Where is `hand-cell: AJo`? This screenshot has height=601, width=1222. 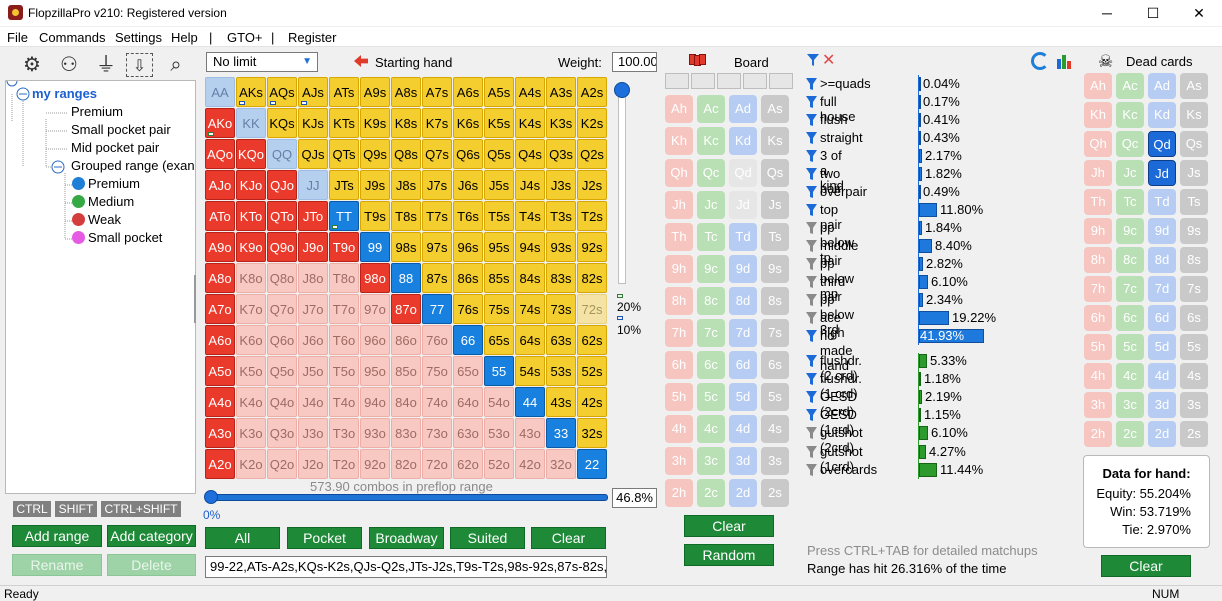
hand-cell: AJo is located at coordinates (220, 185).